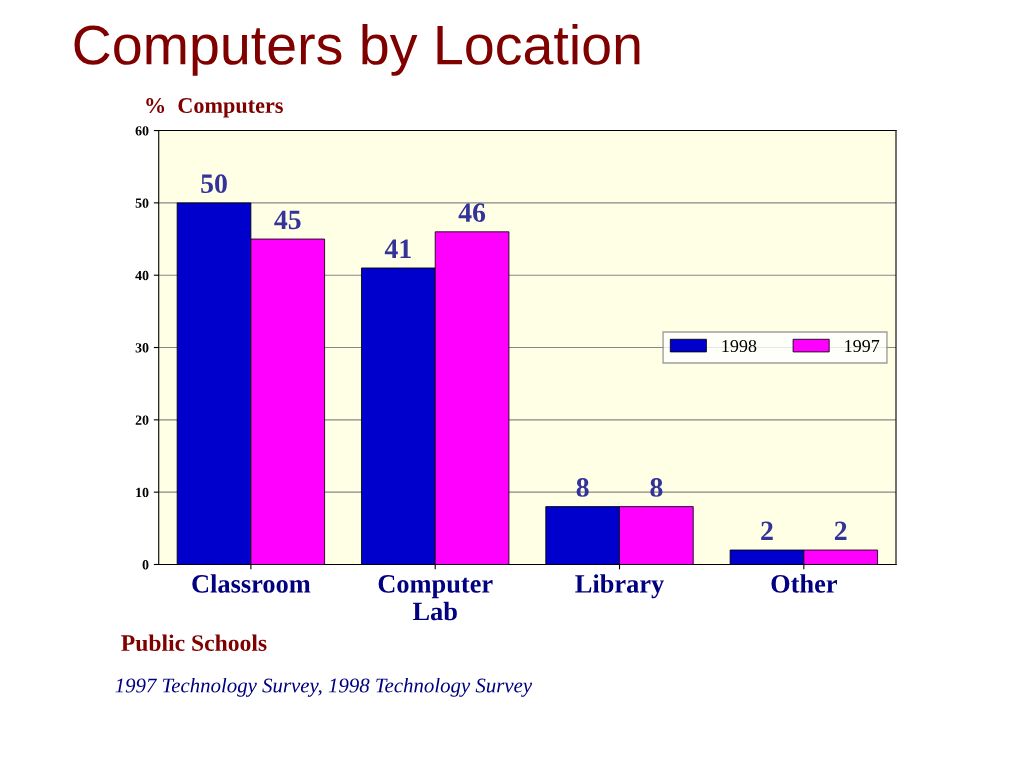  Describe the element at coordinates (251, 583) in the screenshot. I see `x-tick-label: Classroom` at that location.